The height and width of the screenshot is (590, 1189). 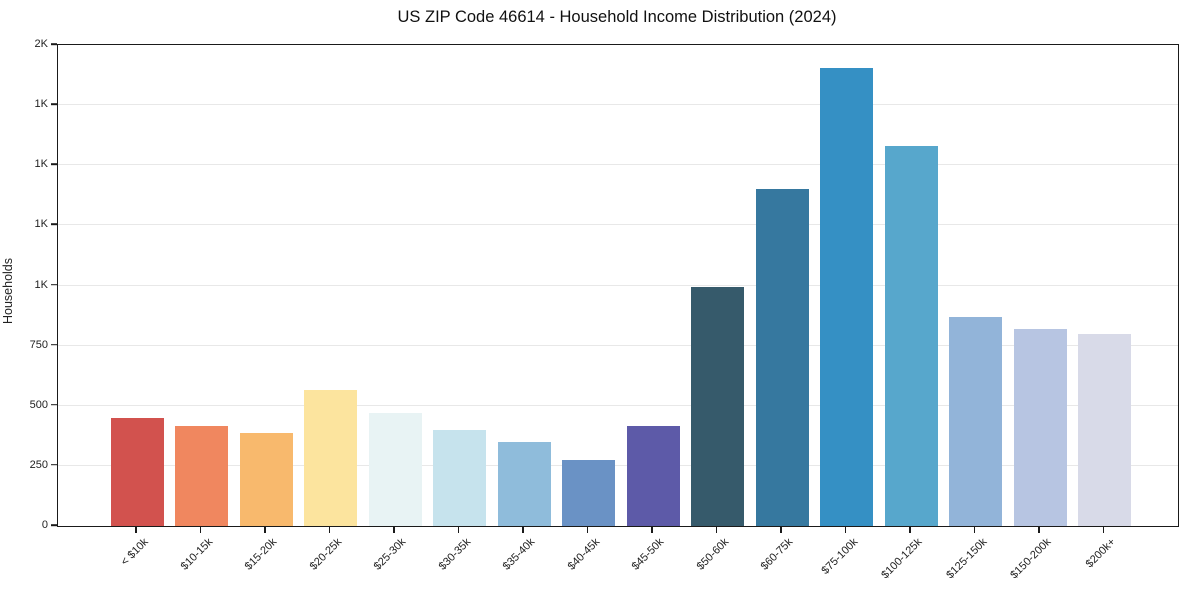 I want to click on x-tick-label: $30-35k, so click(x=454, y=554).